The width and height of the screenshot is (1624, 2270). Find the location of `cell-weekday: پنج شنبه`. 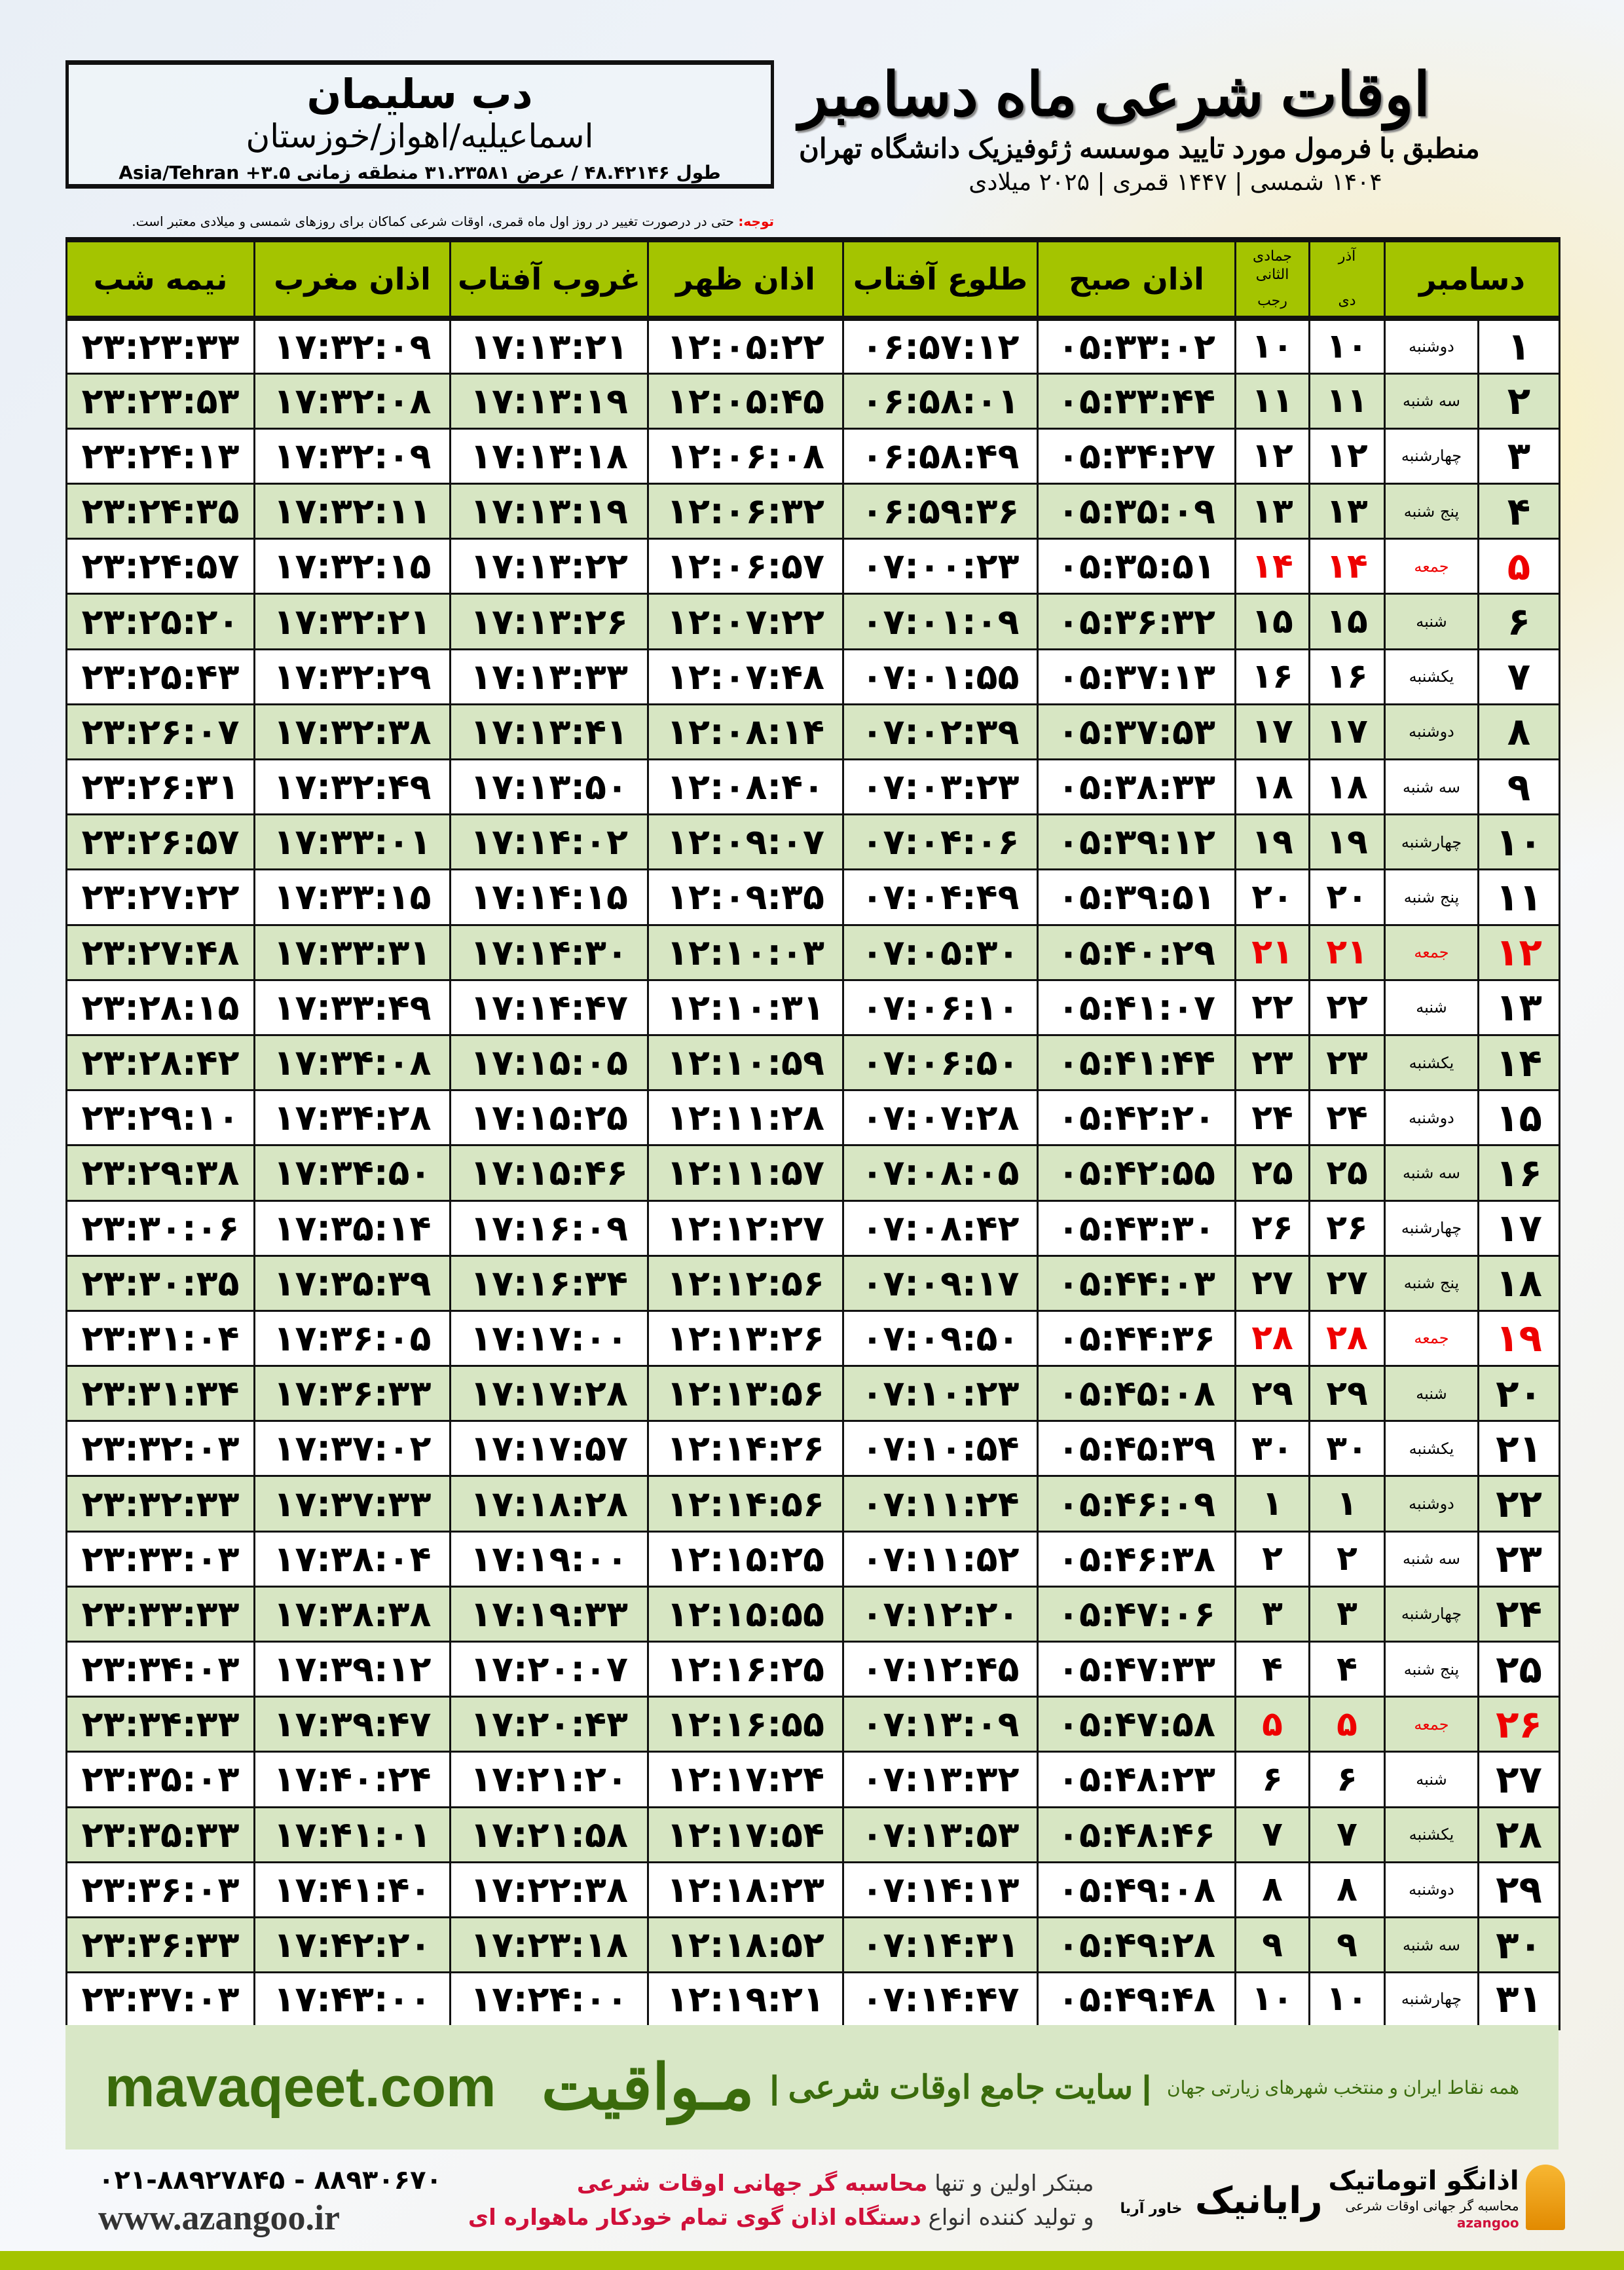

cell-weekday: پنج شنبه is located at coordinates (1431, 1669).